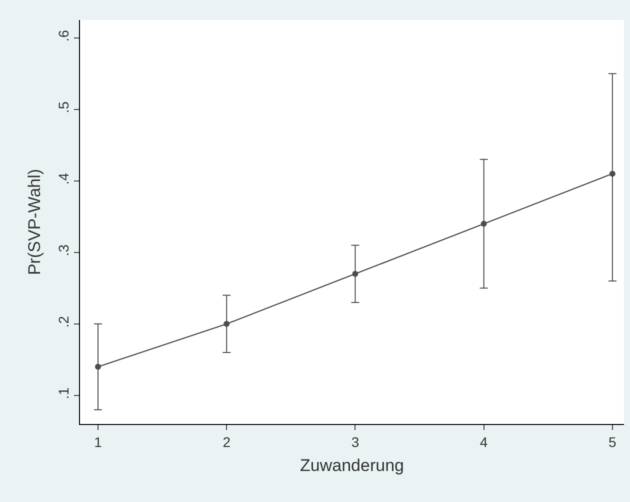  Describe the element at coordinates (352, 466) in the screenshot. I see `x-axis-title: Zuwanderung` at that location.